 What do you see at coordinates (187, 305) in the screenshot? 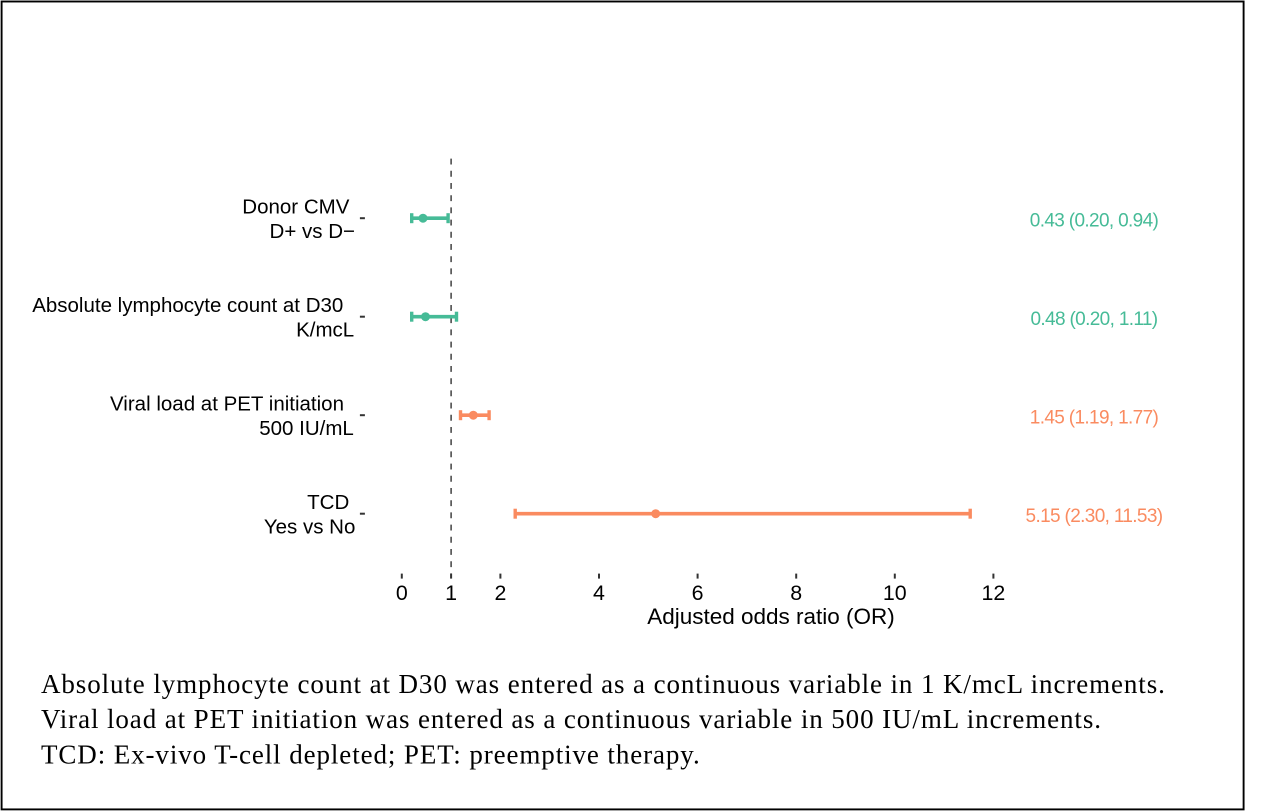
I see `svg-text:Absolute lymphocyte count at D: Absolute lymphocyte count at D30` at bounding box center [187, 305].